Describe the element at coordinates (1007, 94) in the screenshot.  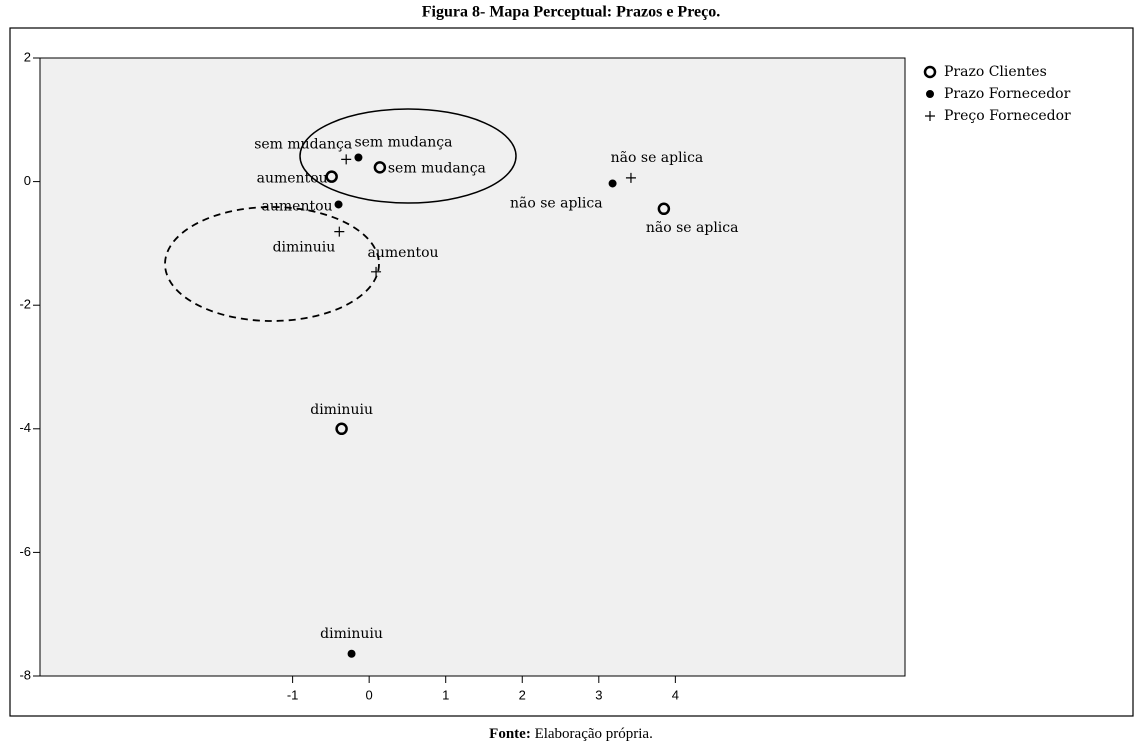
I see `legend-label: Prazo Fornecedor` at that location.